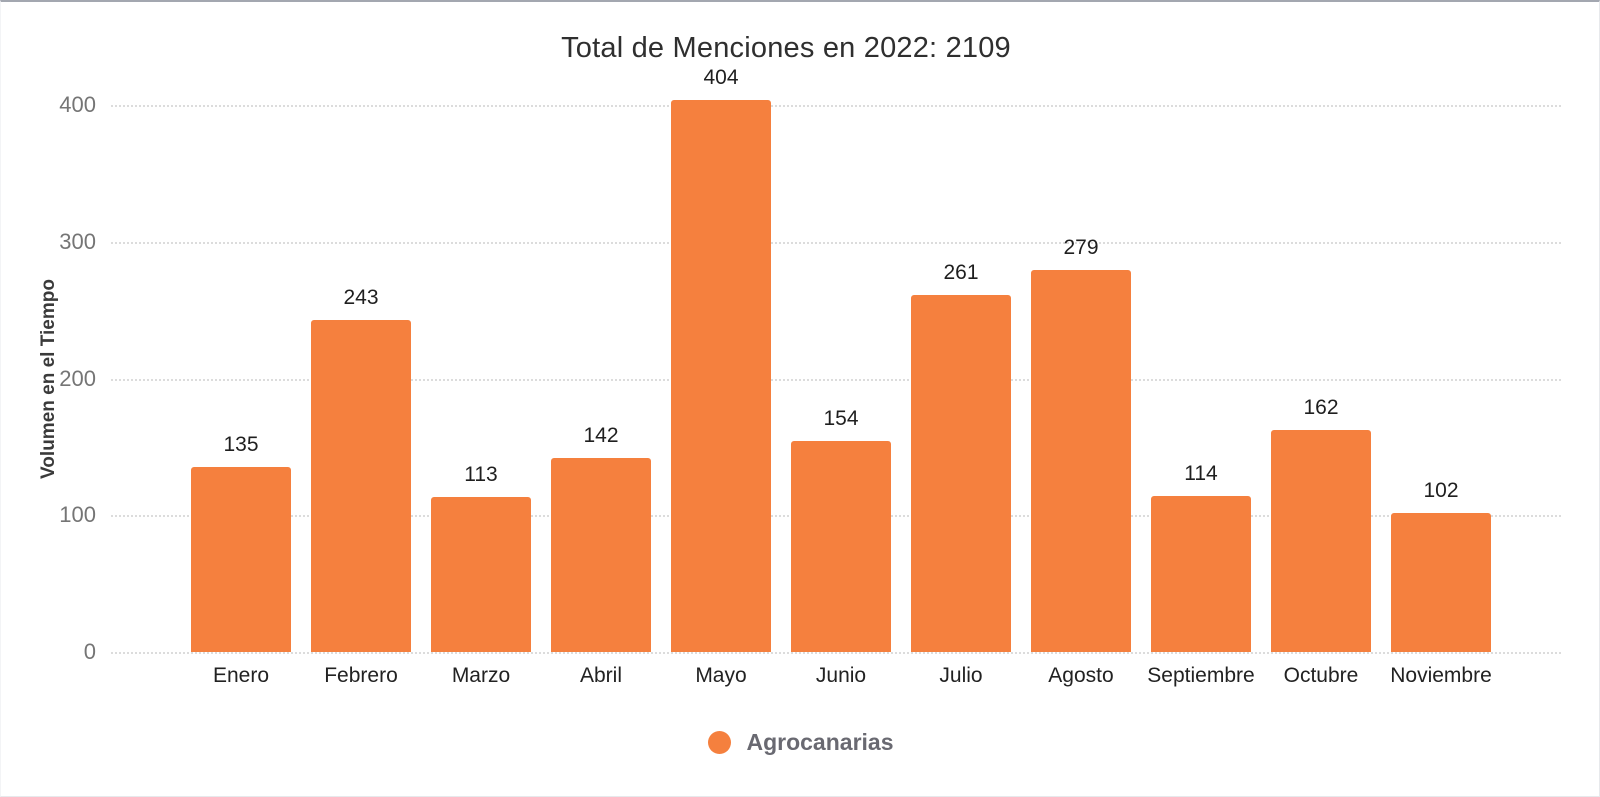  Describe the element at coordinates (841, 546) in the screenshot. I see `bar-junio` at that location.